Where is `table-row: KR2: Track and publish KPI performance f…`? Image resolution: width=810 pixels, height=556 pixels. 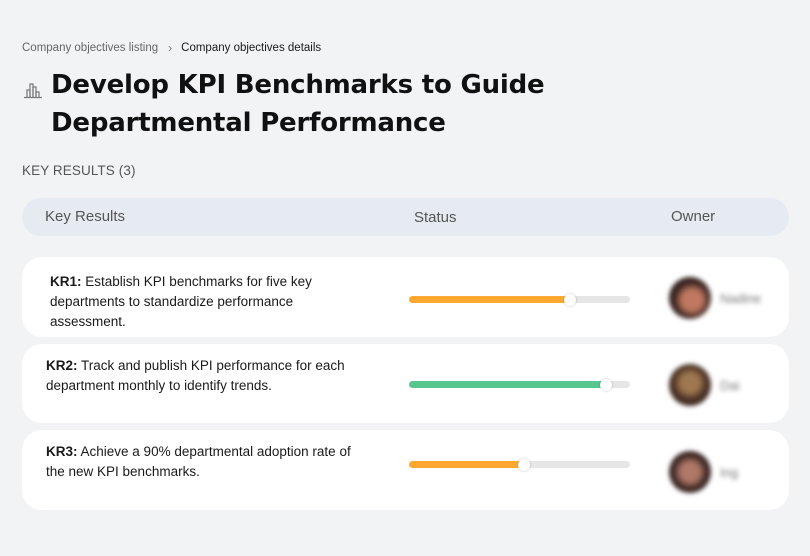 table-row: KR2: Track and publish KPI performance f… is located at coordinates (405, 383).